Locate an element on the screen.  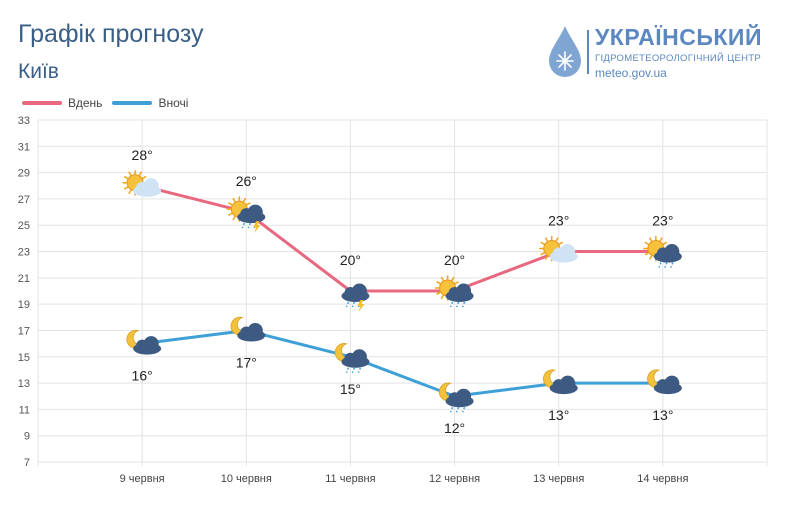
y-tick-label: 29 is located at coordinates (24, 174).